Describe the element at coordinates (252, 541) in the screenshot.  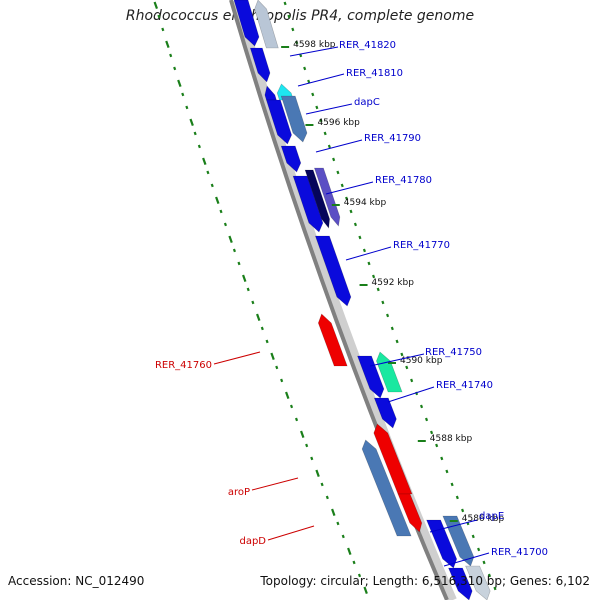
I see `gene-label-dapd: dapD` at that location.